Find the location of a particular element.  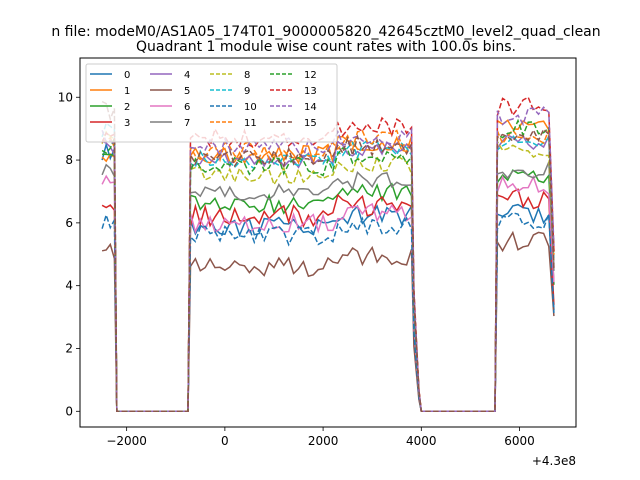

y-tick-label: 6 is located at coordinates (69, 223).